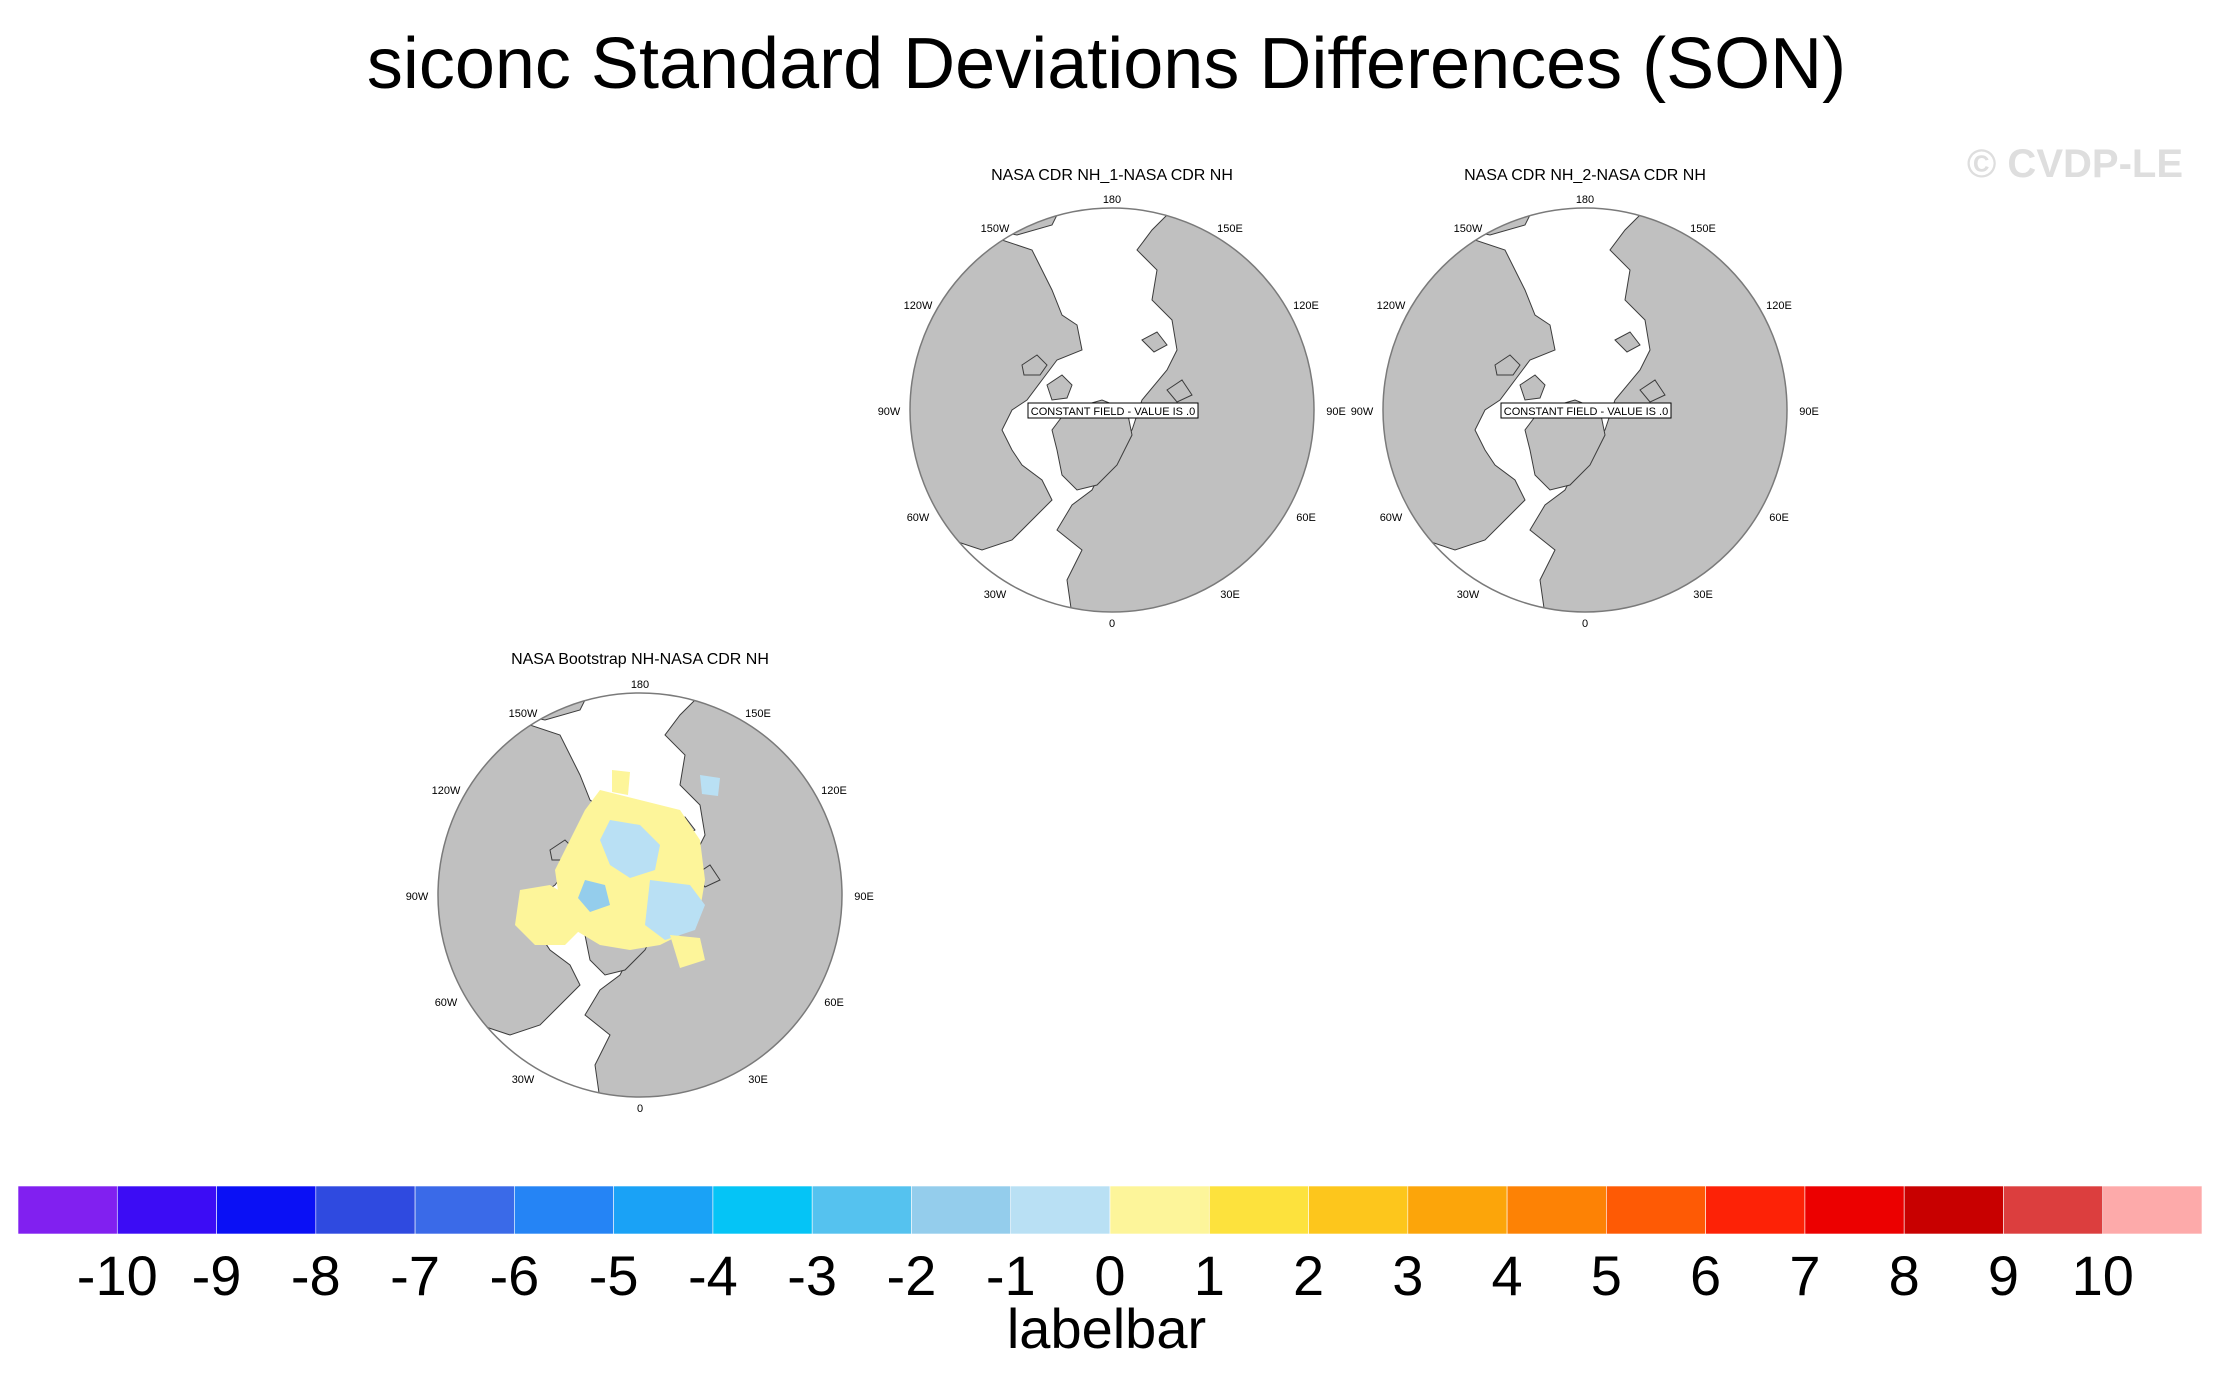 The image size is (2213, 1382). Describe the element at coordinates (216, 1275) in the screenshot. I see `colorbar-tick-label: -9` at that location.